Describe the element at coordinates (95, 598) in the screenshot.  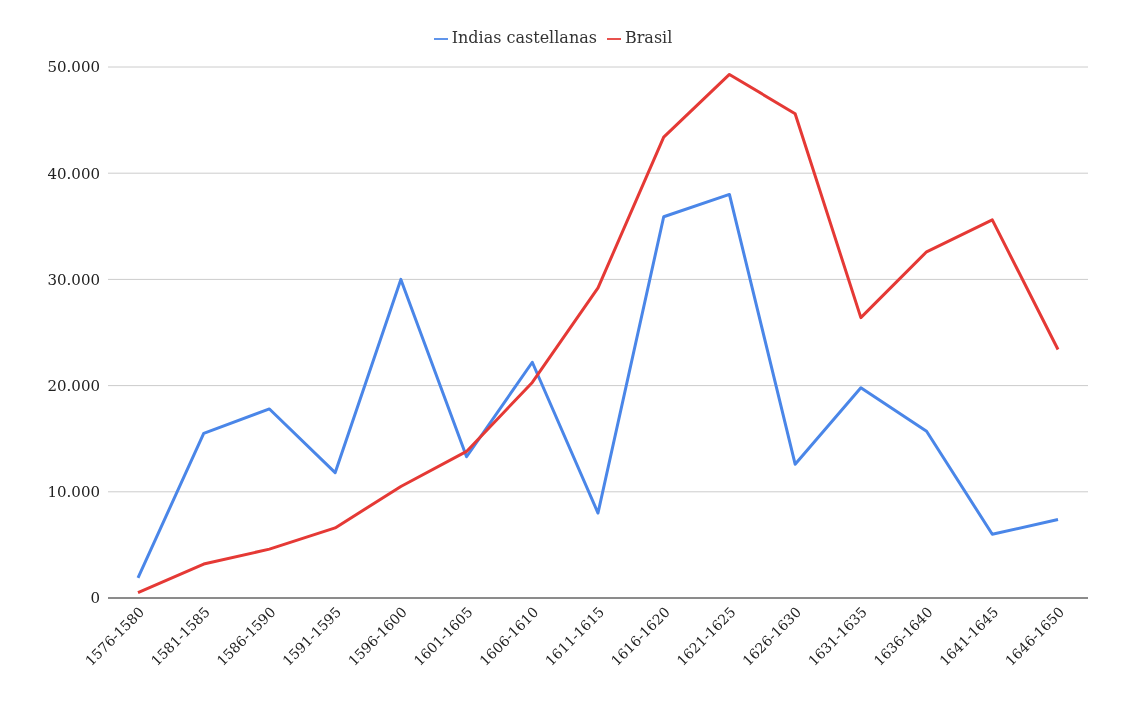
I see `y-tick-label: 0` at that location.